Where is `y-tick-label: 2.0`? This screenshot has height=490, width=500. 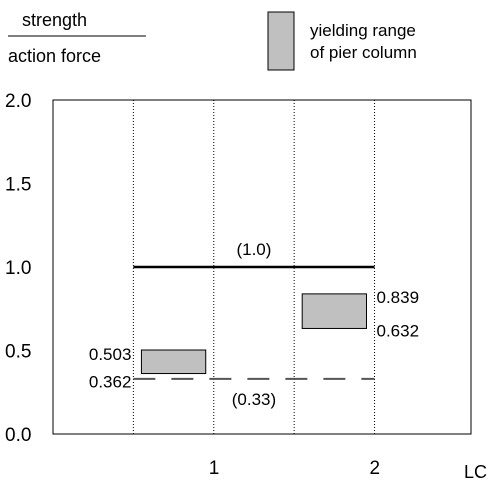 y-tick-label: 2.0 is located at coordinates (18, 101).